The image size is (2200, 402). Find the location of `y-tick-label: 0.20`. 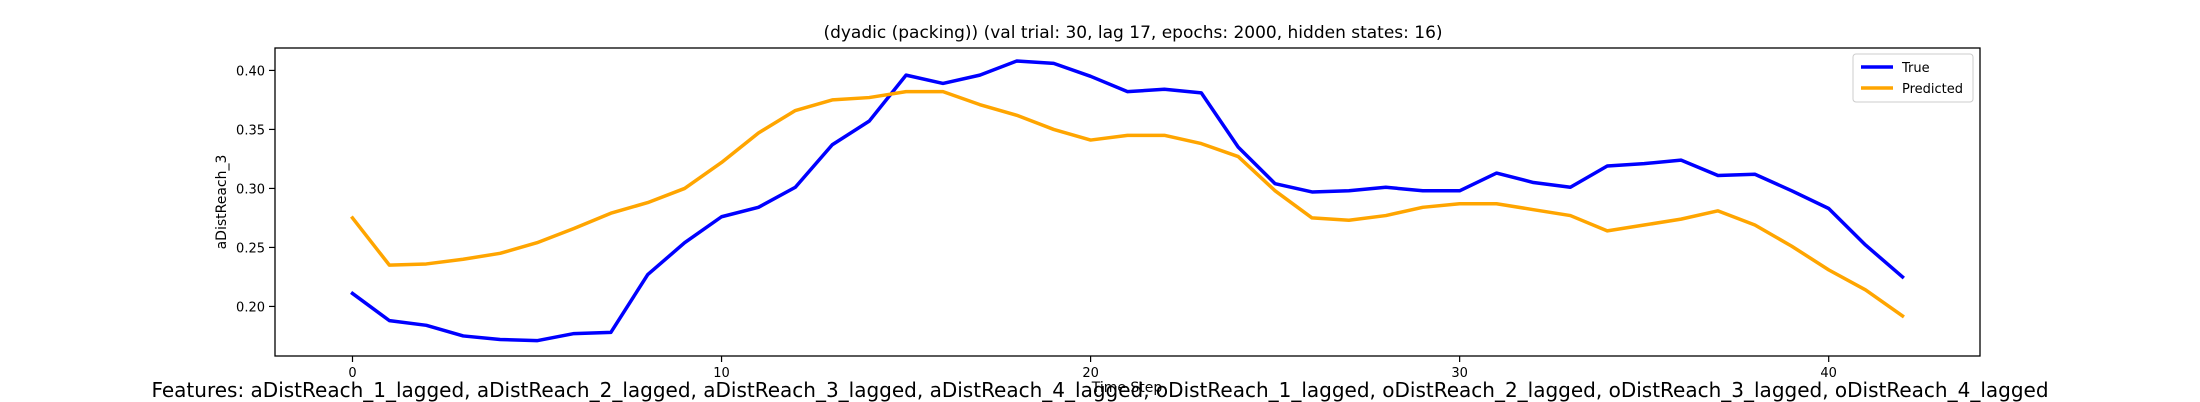

y-tick-label: 0.20 is located at coordinates (250, 307).